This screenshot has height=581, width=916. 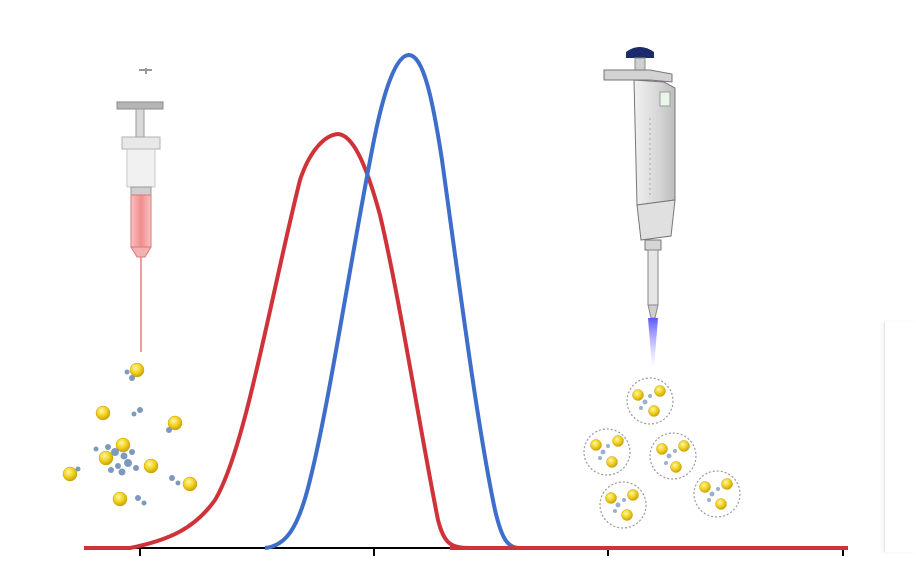 I want to click on syringe-icon, so click(x=140, y=210).